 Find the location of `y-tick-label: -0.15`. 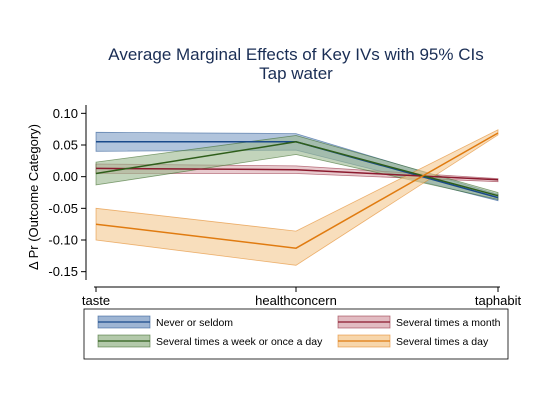

y-tick-label: -0.15 is located at coordinates (63, 271).